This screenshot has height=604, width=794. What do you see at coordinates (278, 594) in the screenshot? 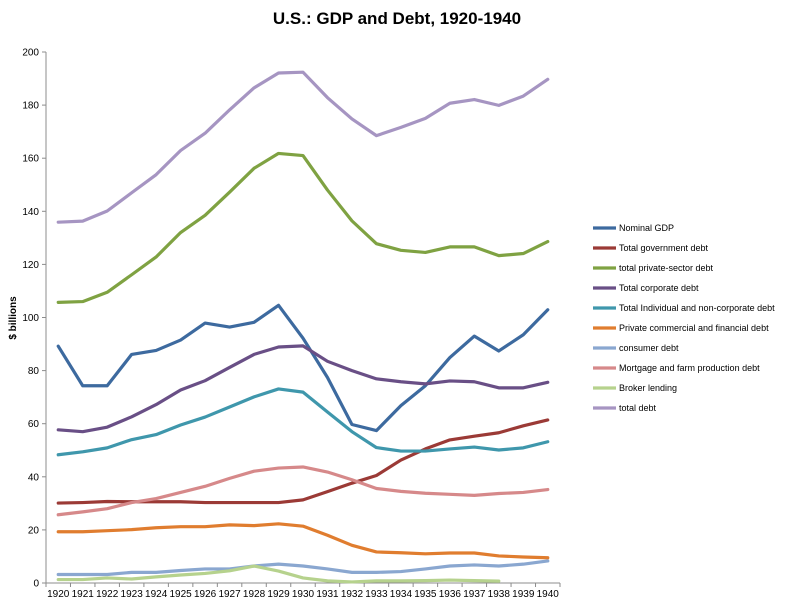
I see `x-tick-label: 1929` at bounding box center [278, 594].